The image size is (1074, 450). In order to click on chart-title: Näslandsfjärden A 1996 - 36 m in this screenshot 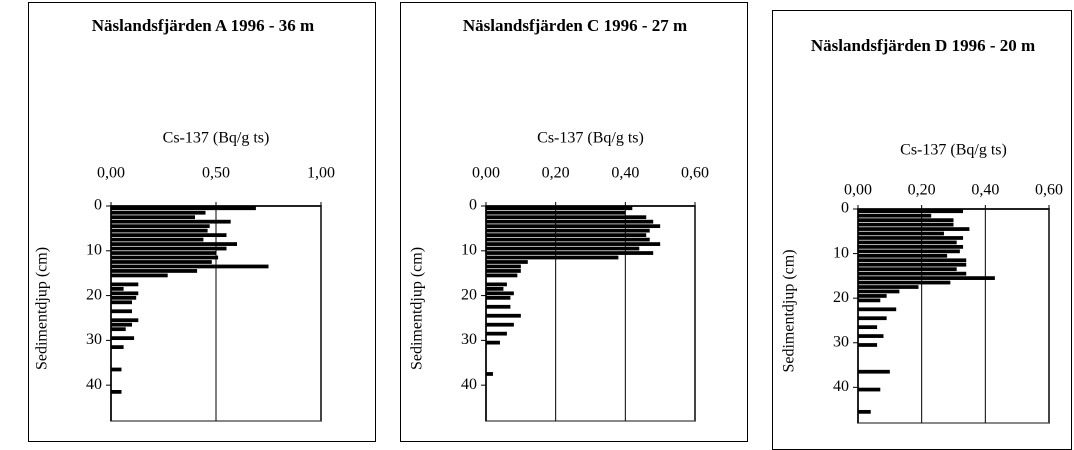, I will do `click(203, 25)`.